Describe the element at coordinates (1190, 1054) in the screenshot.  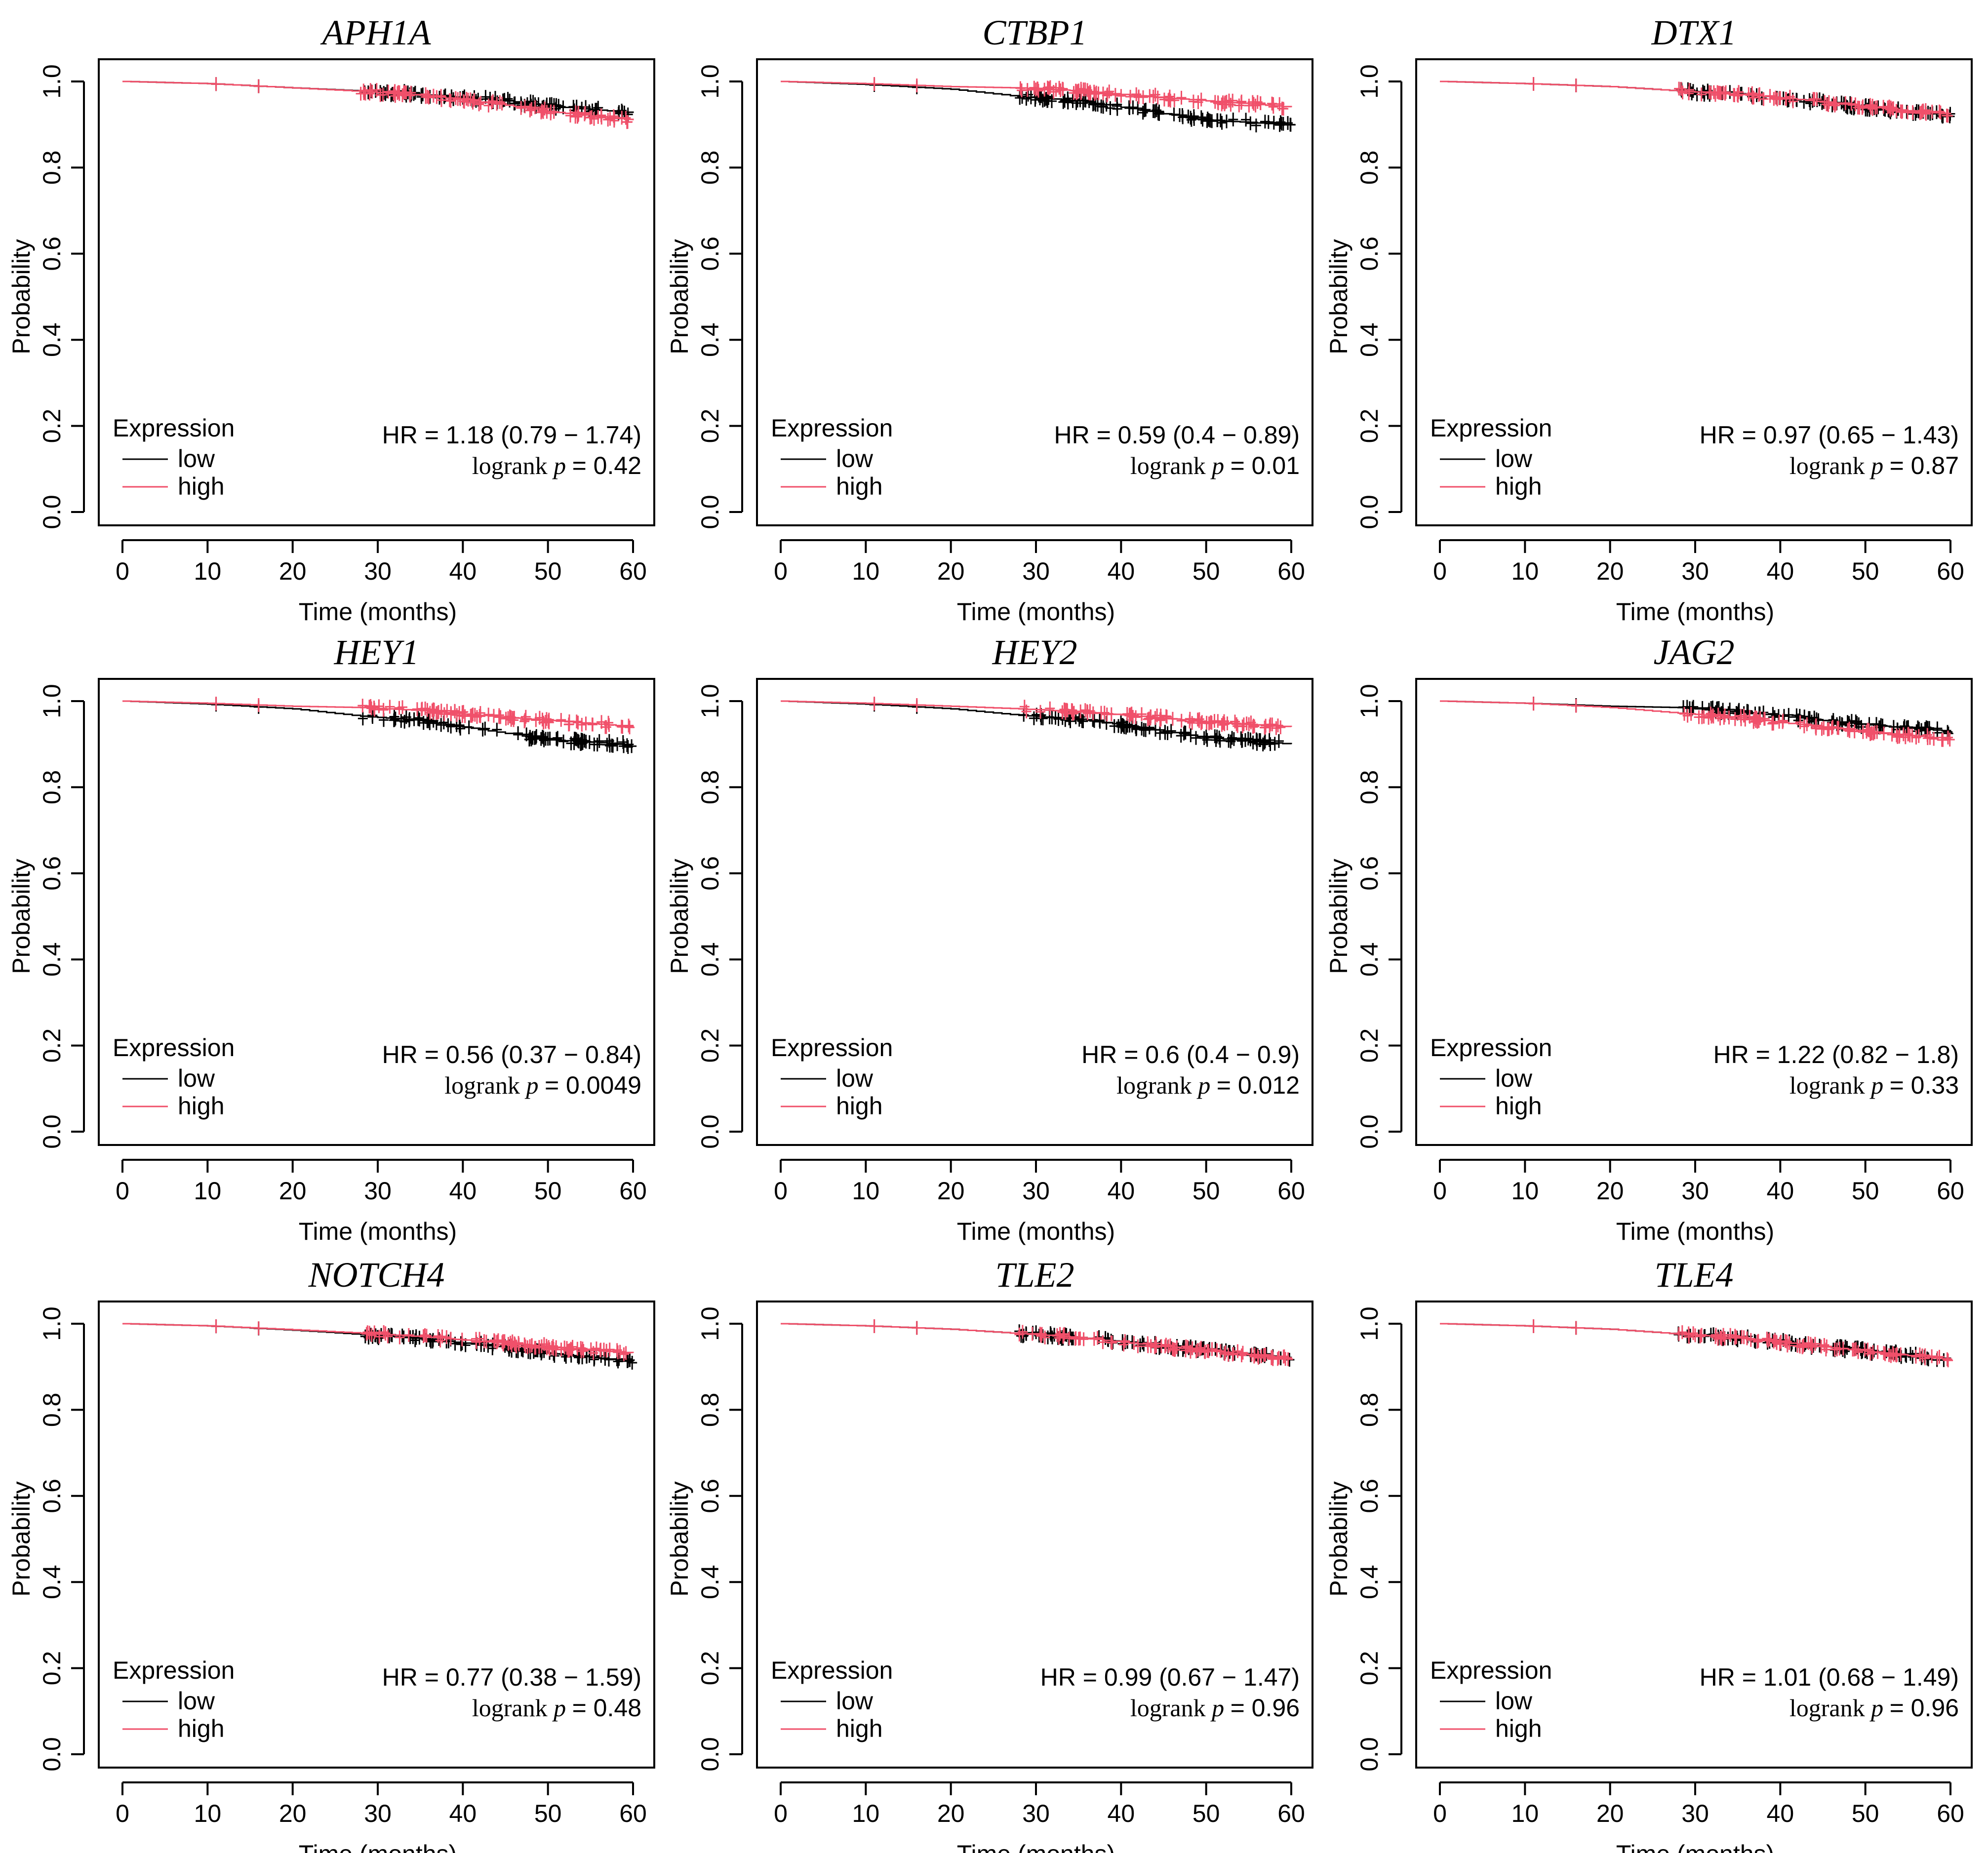
I see `hazard-ratio-text: HR = 0.6 (0.4 − 0.9)` at that location.